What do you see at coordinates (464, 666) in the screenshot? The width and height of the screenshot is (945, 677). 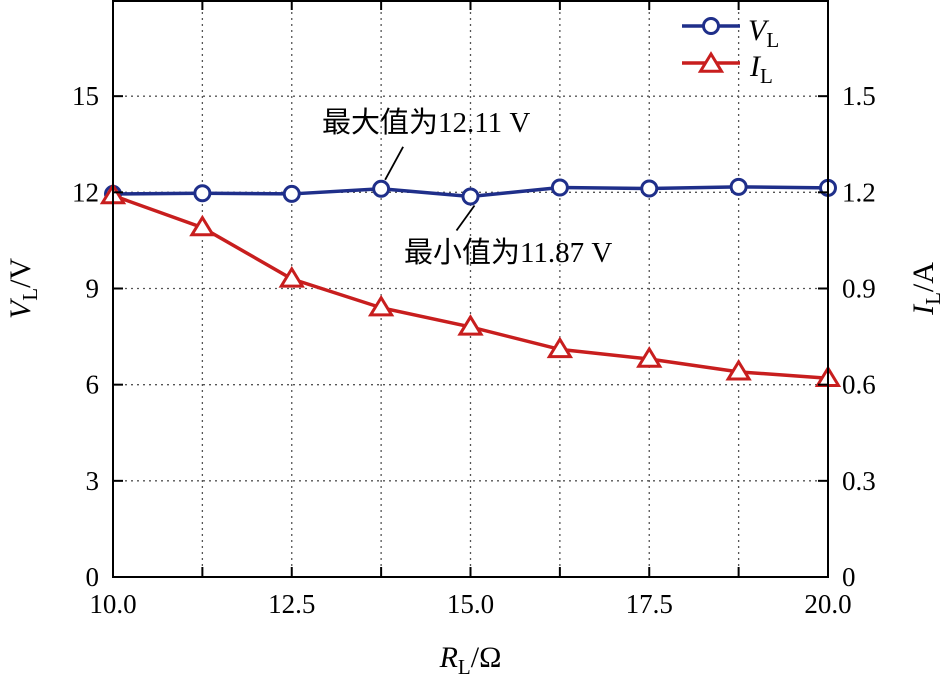 I see `x-axis-label-subscript: L` at bounding box center [464, 666].